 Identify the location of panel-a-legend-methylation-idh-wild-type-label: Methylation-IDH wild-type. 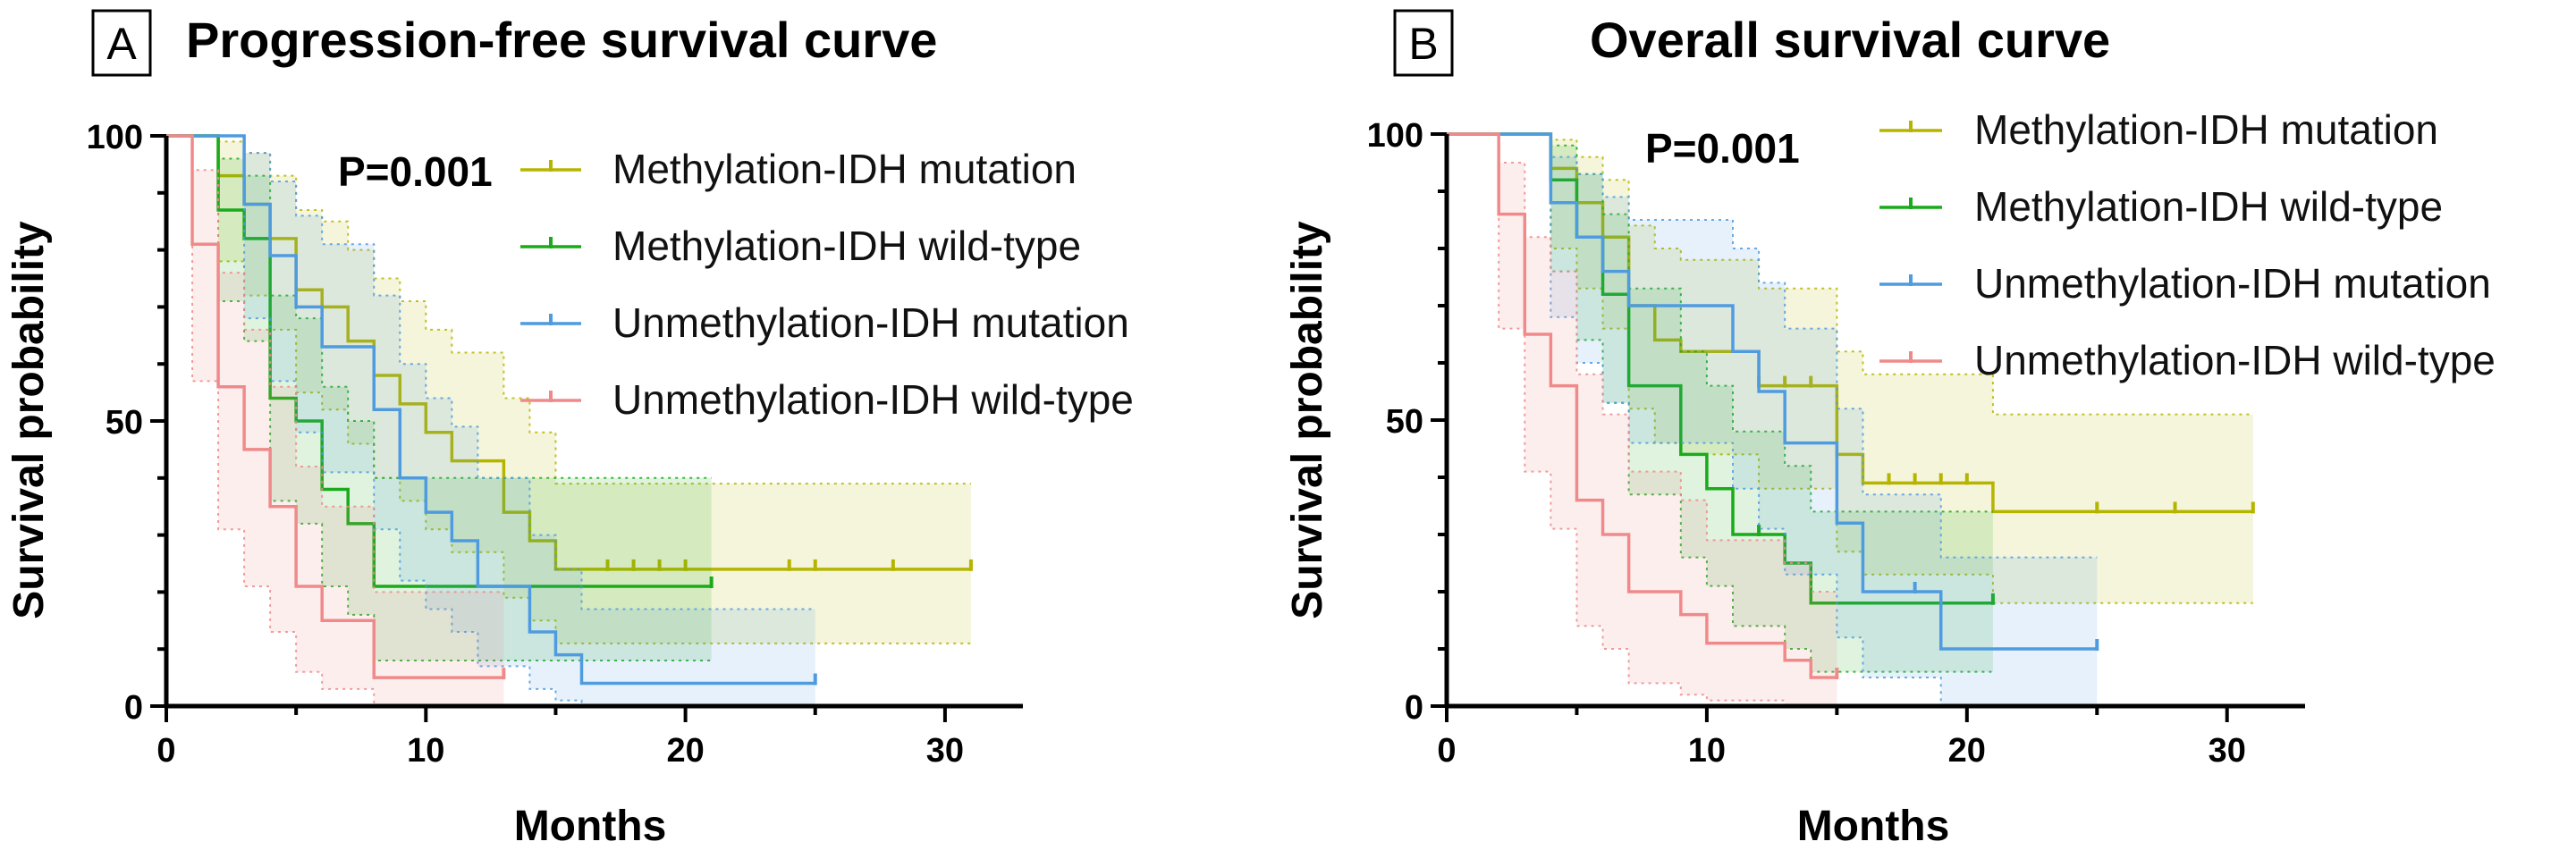
(846, 246).